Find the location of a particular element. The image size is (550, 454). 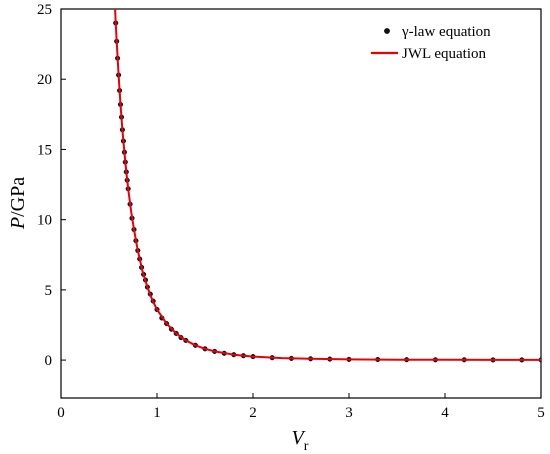

x-axis-title: Vr is located at coordinates (300, 440).